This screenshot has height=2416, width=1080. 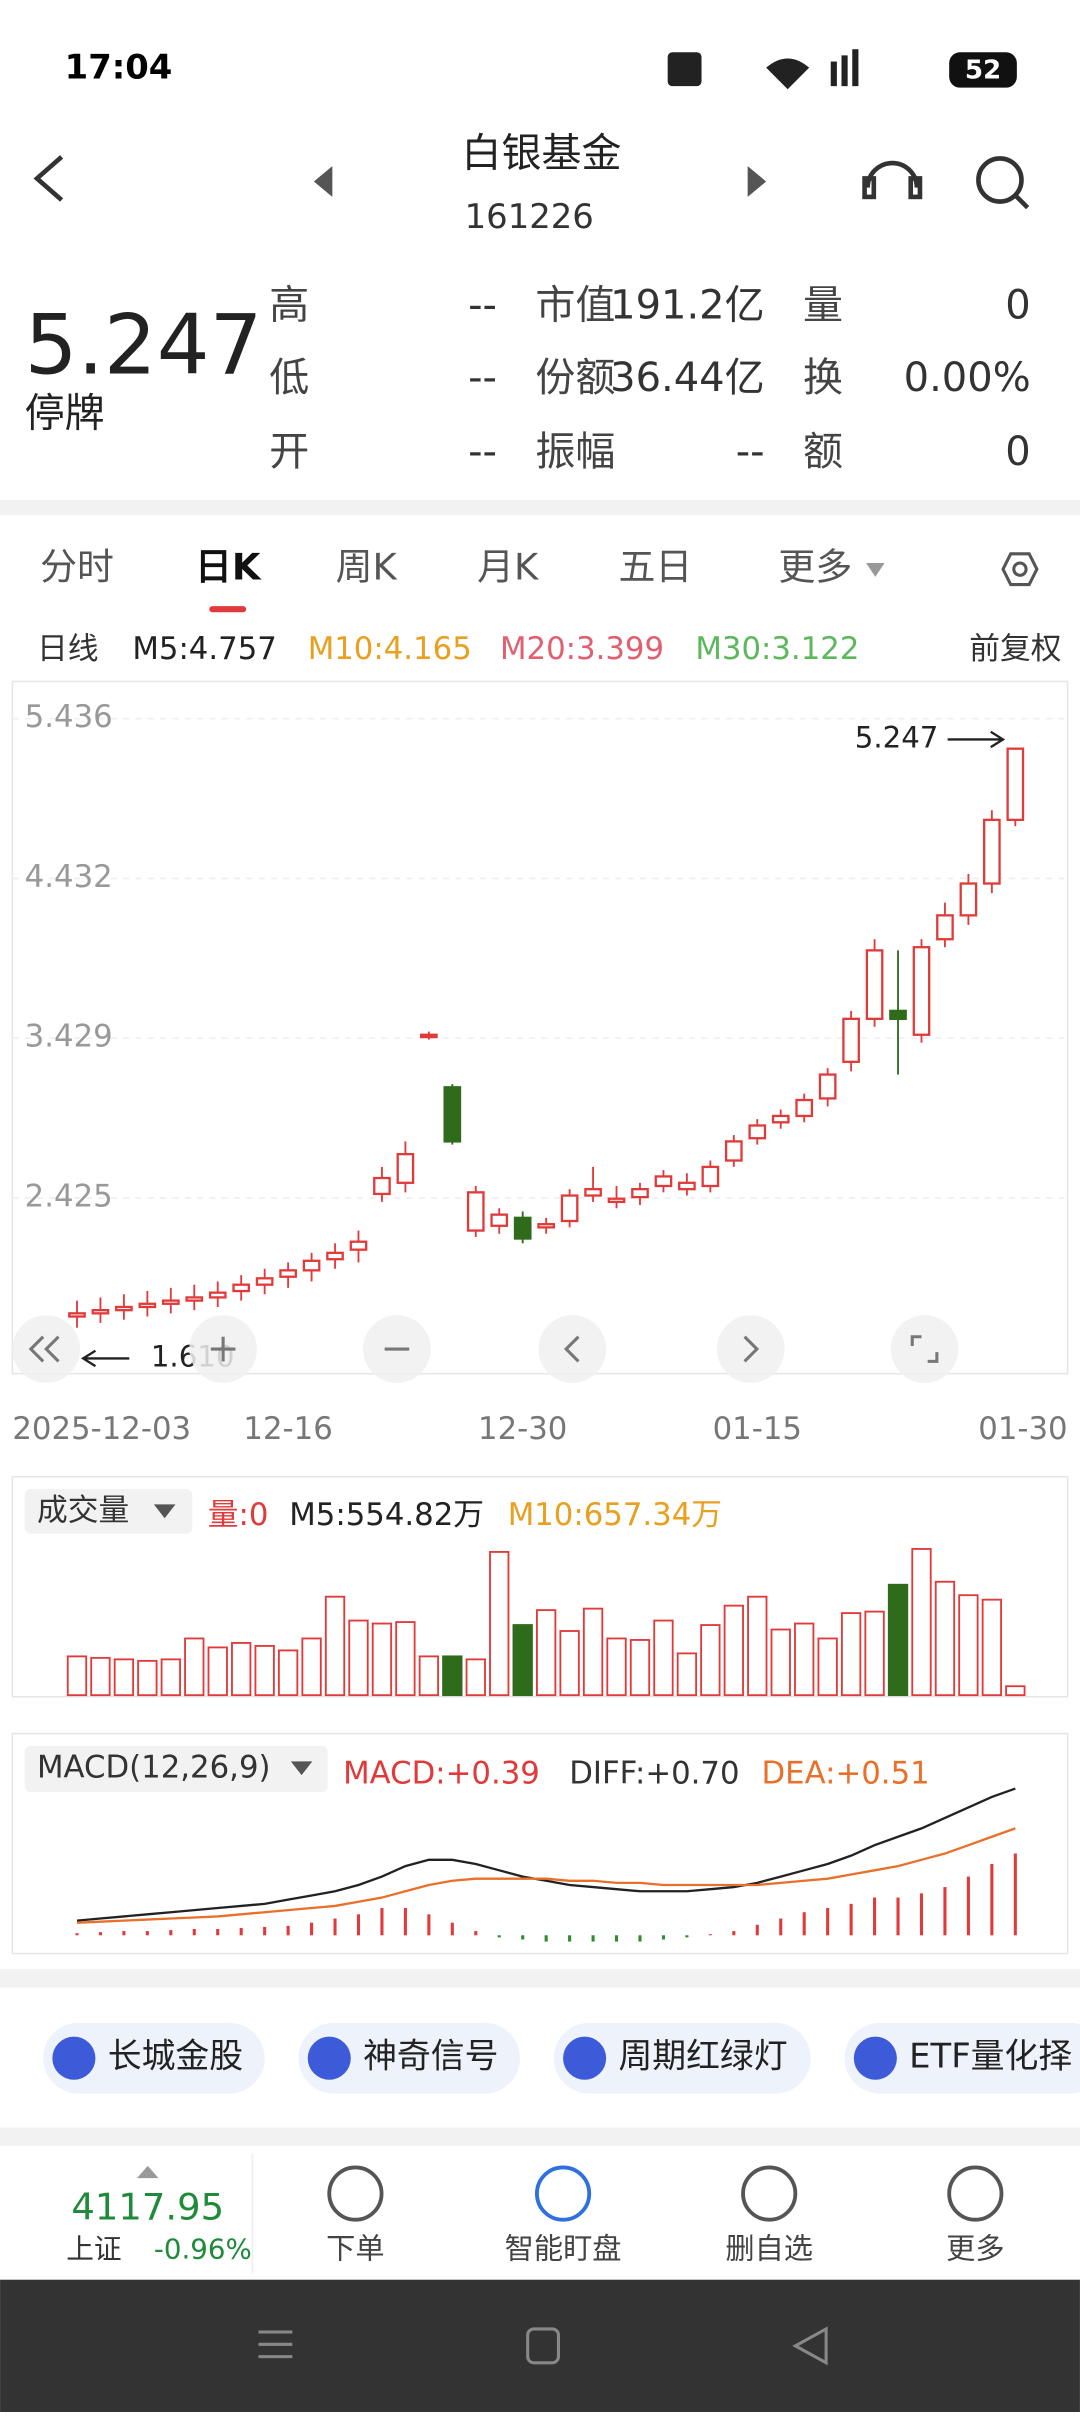 What do you see at coordinates (563, 2248) in the screenshot?
I see `nav-label: 智能盯盘` at bounding box center [563, 2248].